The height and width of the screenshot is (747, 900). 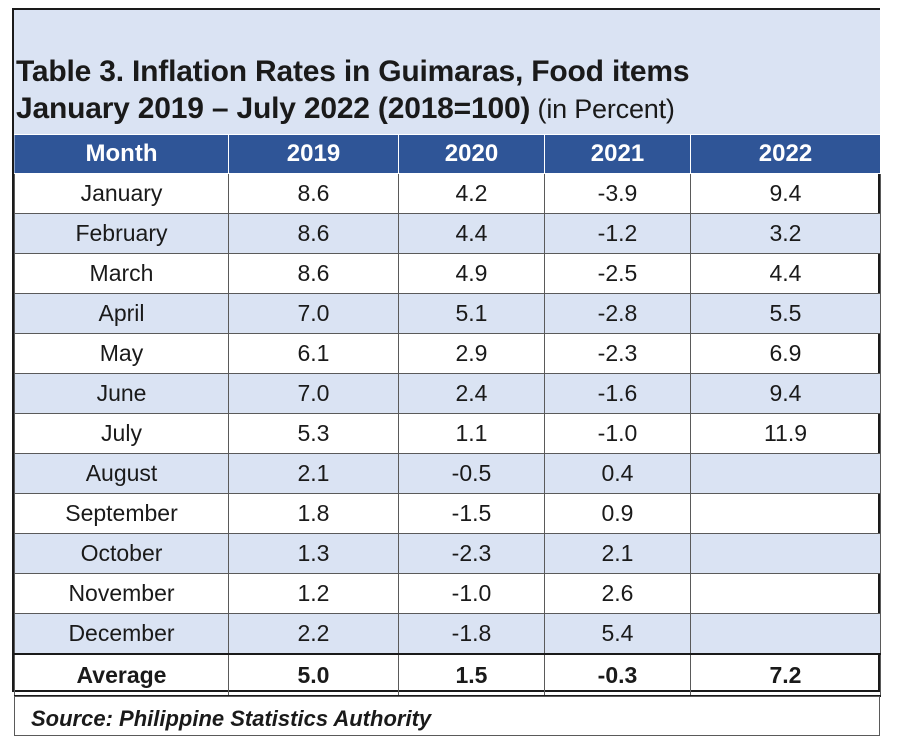 I want to click on header-2020: 2020, so click(x=471, y=154).